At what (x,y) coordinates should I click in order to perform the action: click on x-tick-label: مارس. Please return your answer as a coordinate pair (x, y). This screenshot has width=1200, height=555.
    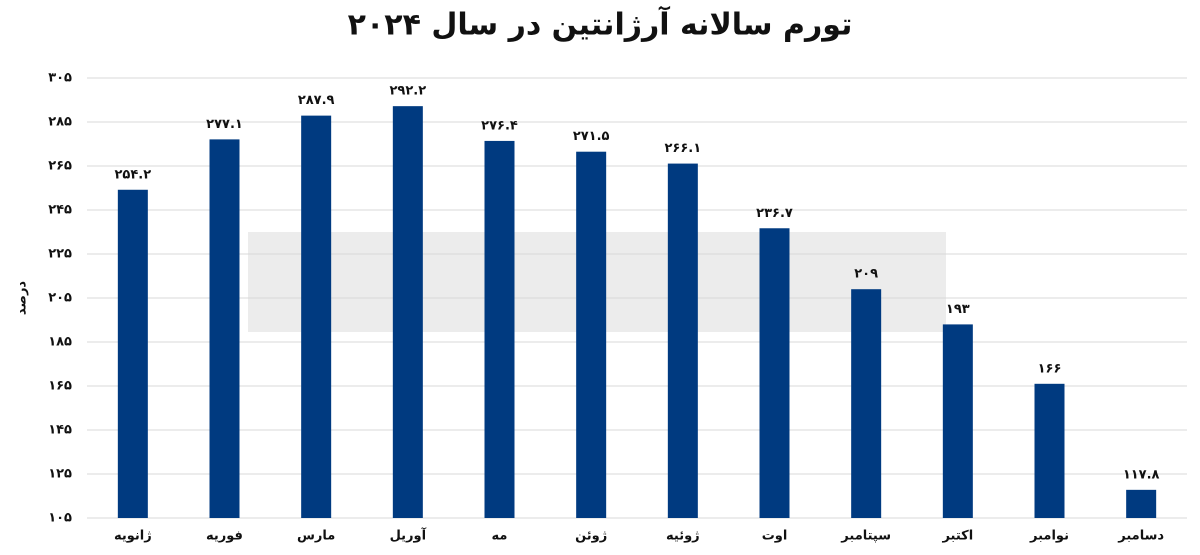
    Looking at the image, I should click on (316, 536).